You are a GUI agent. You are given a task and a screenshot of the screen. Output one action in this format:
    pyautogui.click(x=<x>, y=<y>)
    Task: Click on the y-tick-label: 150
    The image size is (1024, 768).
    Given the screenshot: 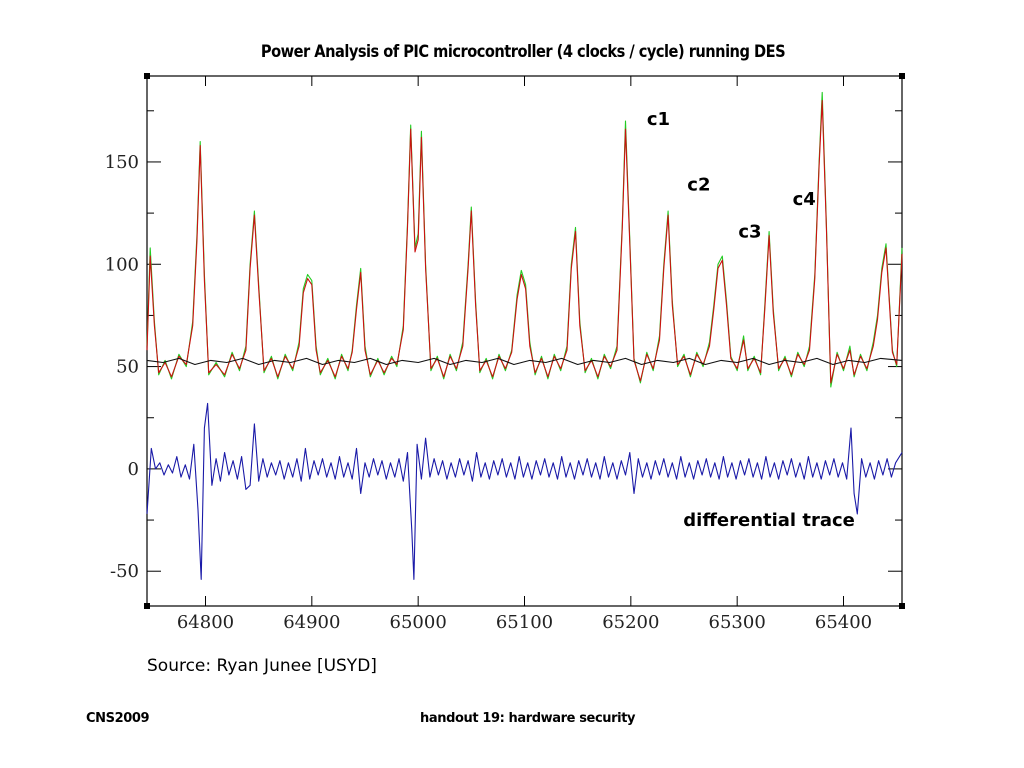 What is the action you would take?
    pyautogui.click(x=122, y=162)
    